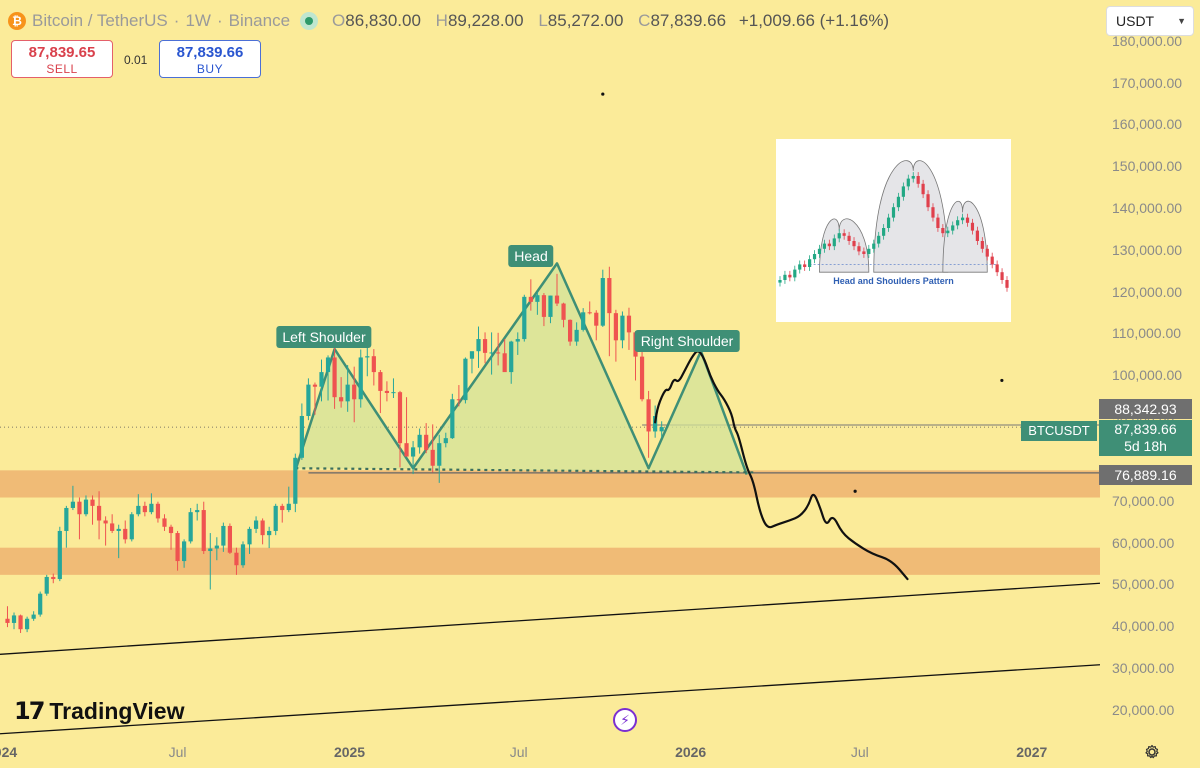  I want to click on y-tick-label: 70,000.00, so click(1143, 500).